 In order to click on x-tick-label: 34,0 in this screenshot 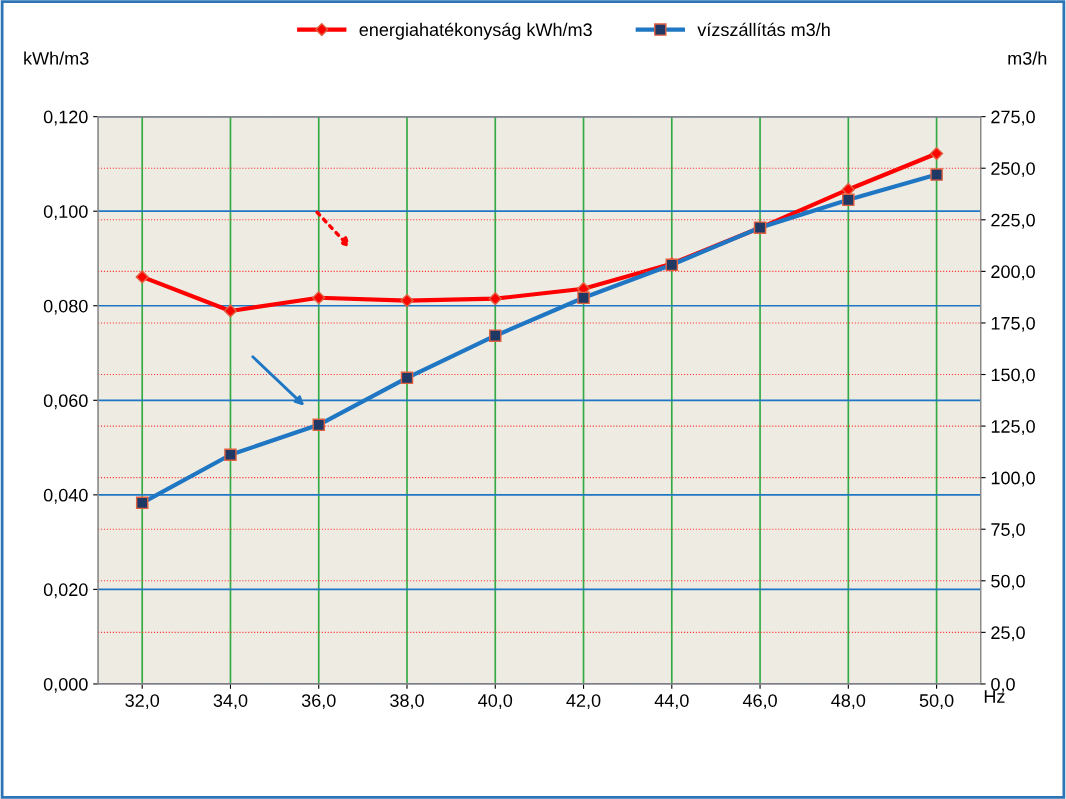, I will do `click(230, 702)`.